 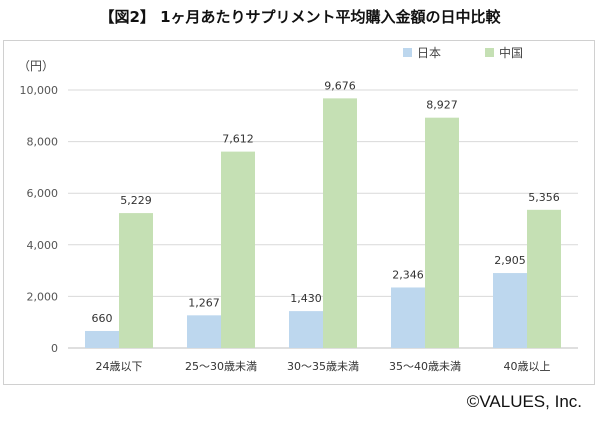 I want to click on y-tick-label: 4,000, so click(x=43, y=245).